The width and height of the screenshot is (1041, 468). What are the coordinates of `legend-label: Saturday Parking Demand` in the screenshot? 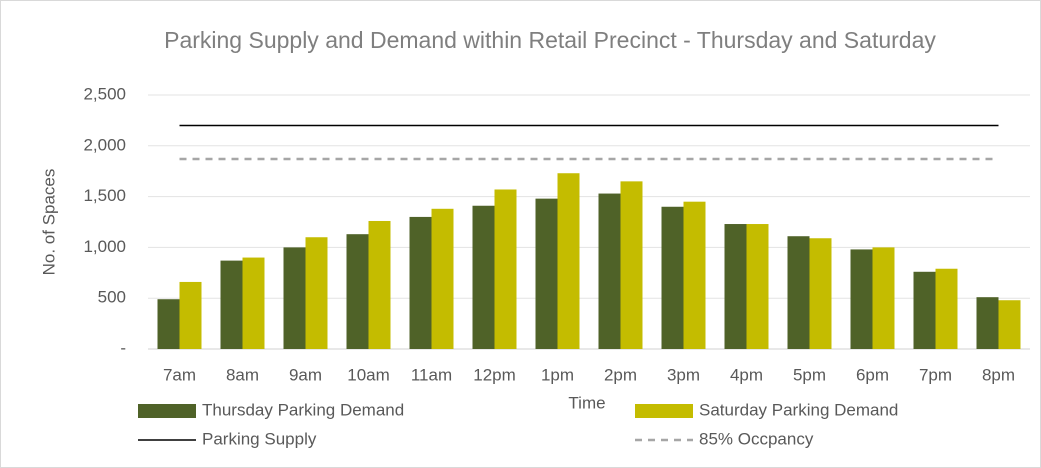 It's located at (798, 409).